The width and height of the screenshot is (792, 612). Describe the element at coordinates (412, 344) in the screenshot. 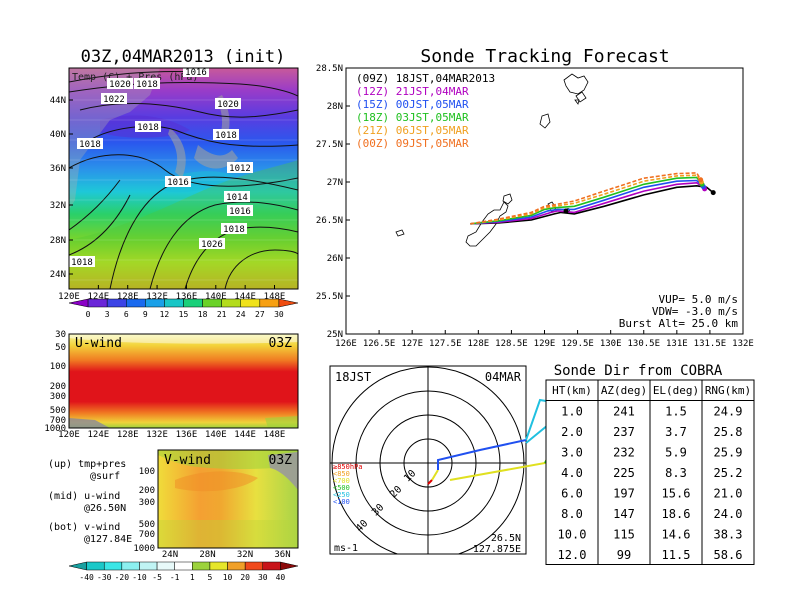

I see `track-x-tick: 127E` at that location.